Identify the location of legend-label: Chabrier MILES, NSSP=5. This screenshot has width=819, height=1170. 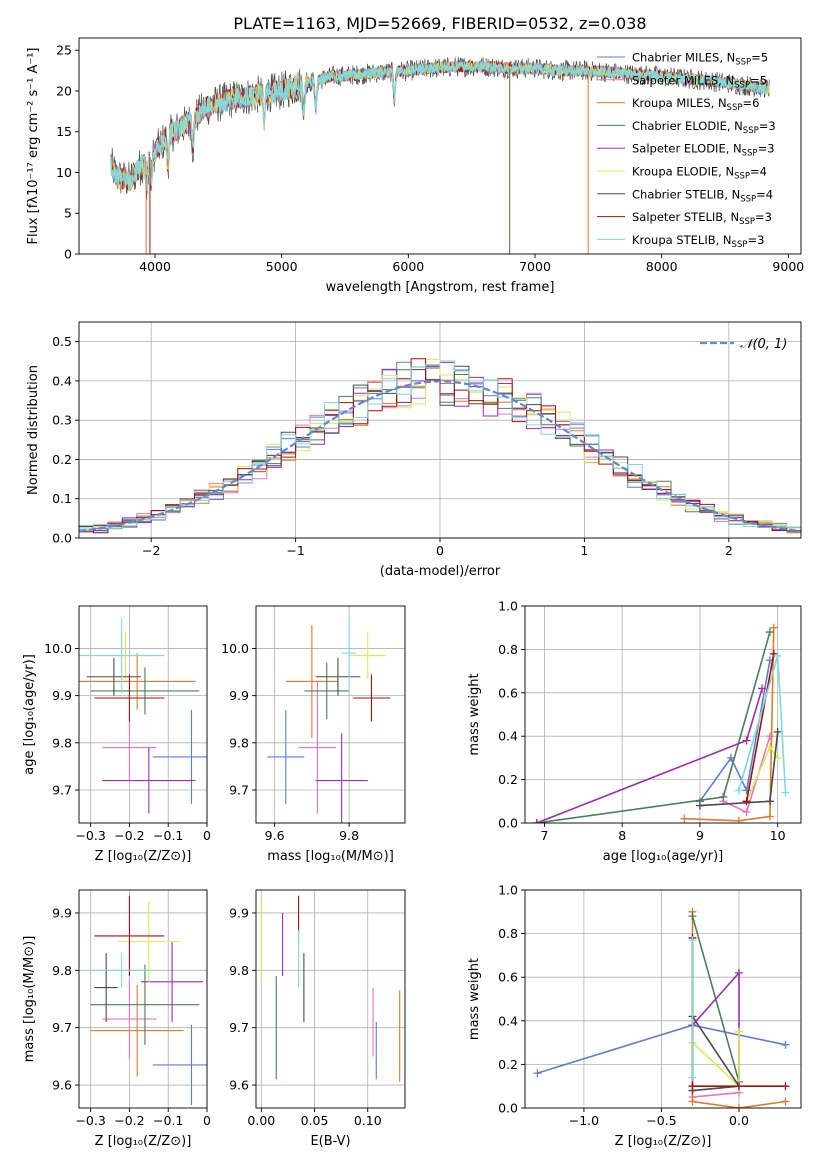
(700, 59).